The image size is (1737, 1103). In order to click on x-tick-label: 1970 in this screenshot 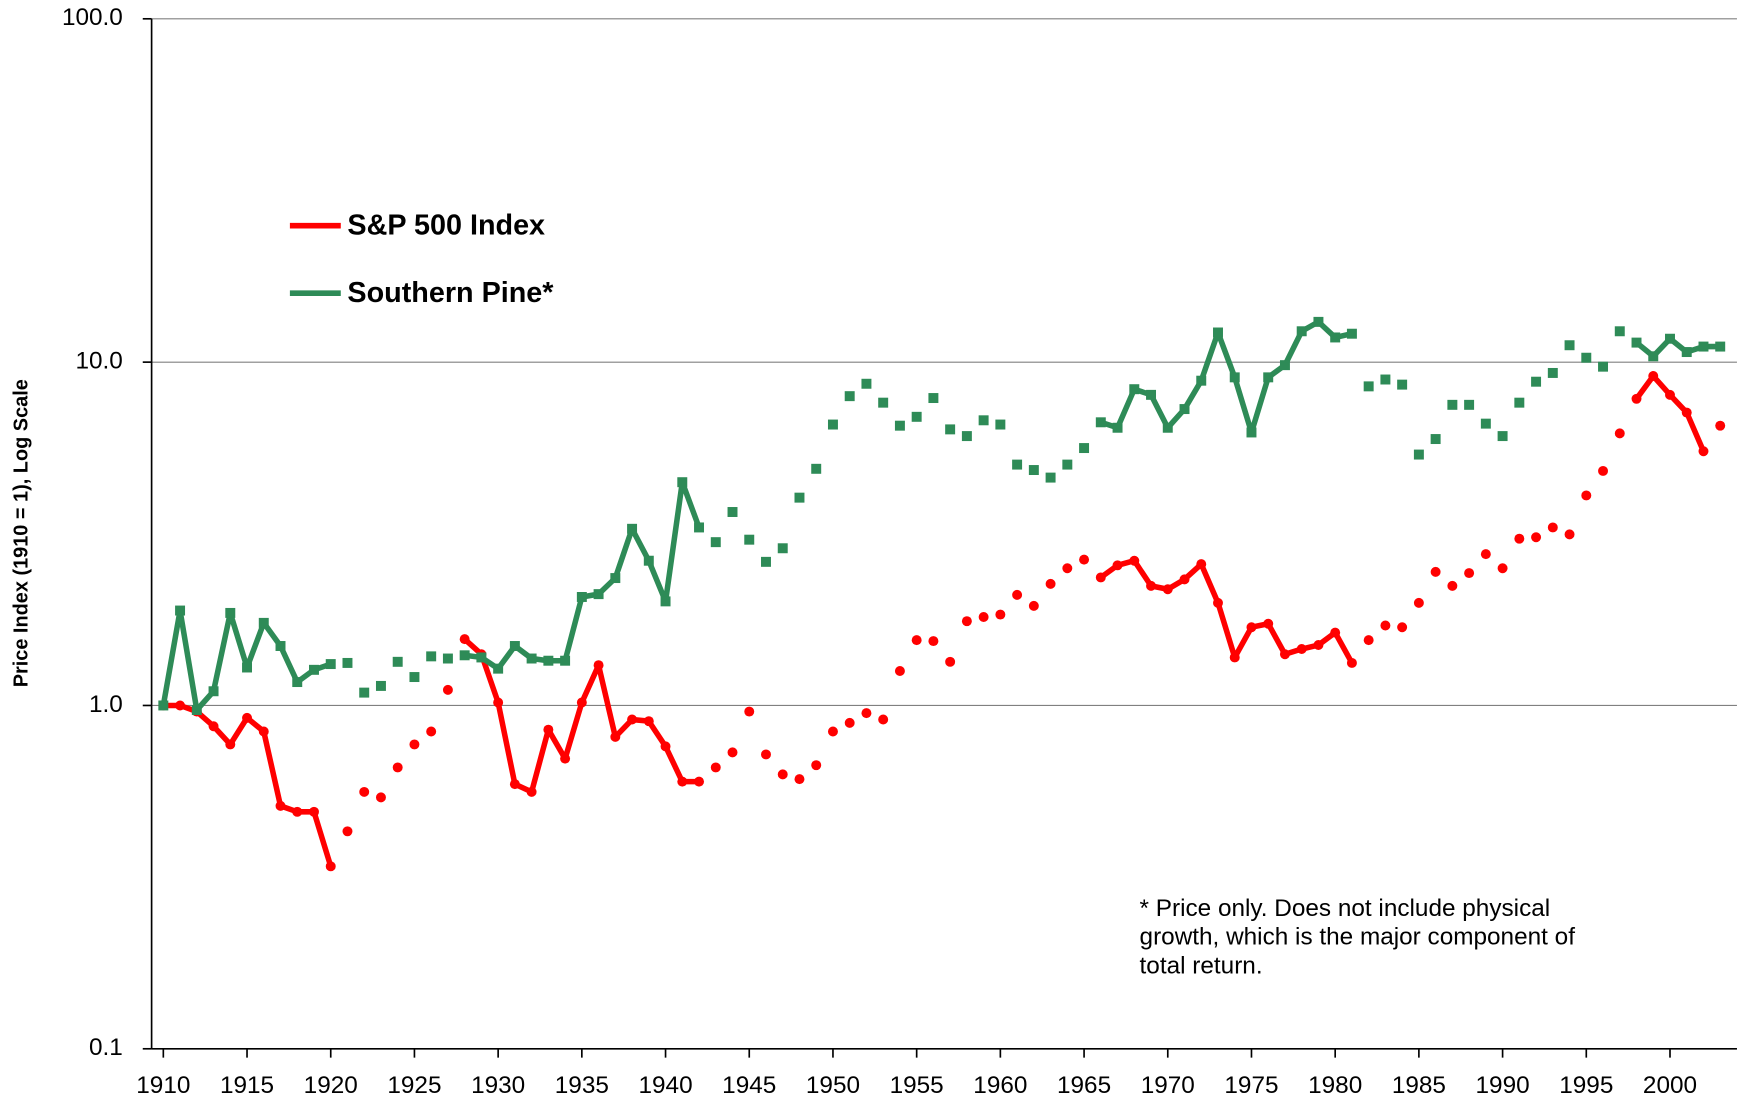, I will do `click(1168, 1085)`.